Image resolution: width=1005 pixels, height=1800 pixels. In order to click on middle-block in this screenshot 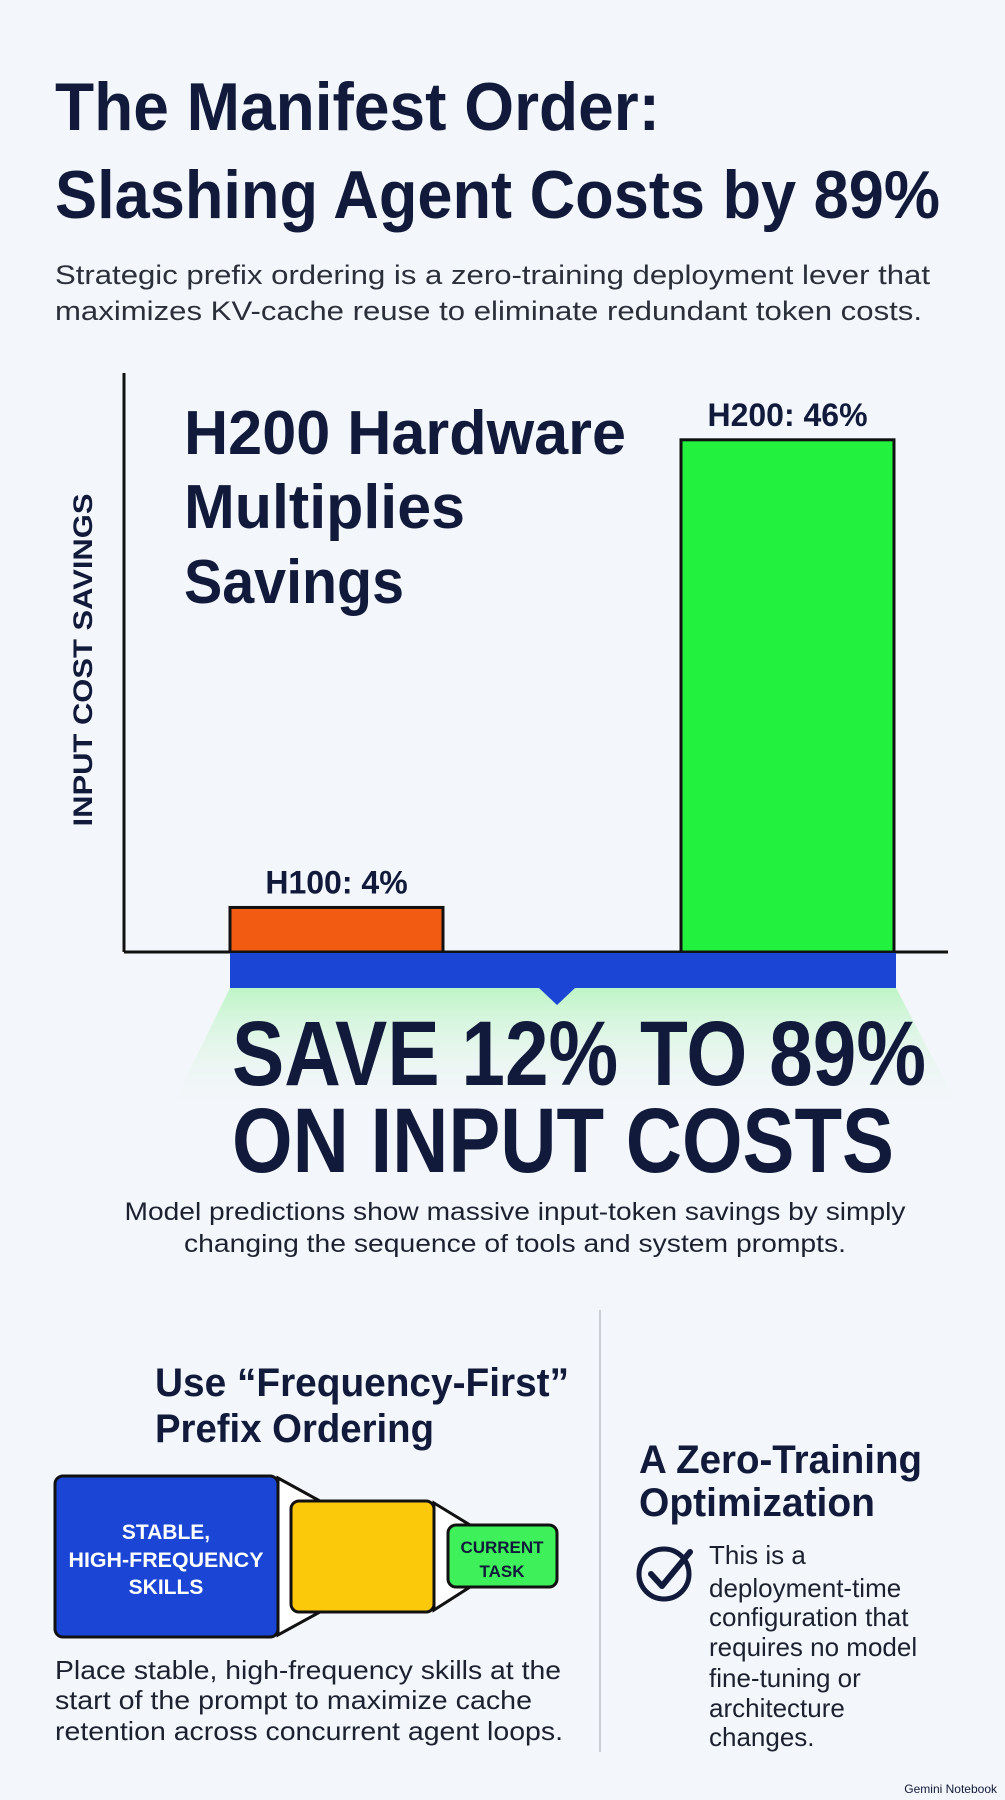, I will do `click(362, 1556)`.